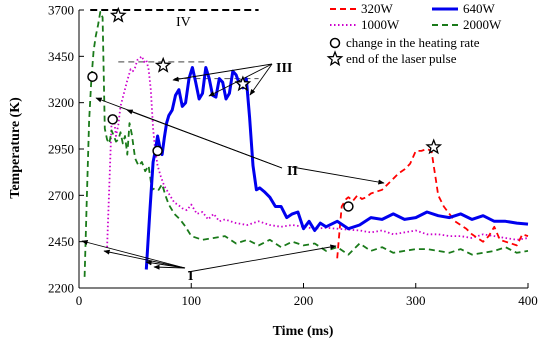  I want to click on legend-label-2000W: 2000W, so click(482, 24).